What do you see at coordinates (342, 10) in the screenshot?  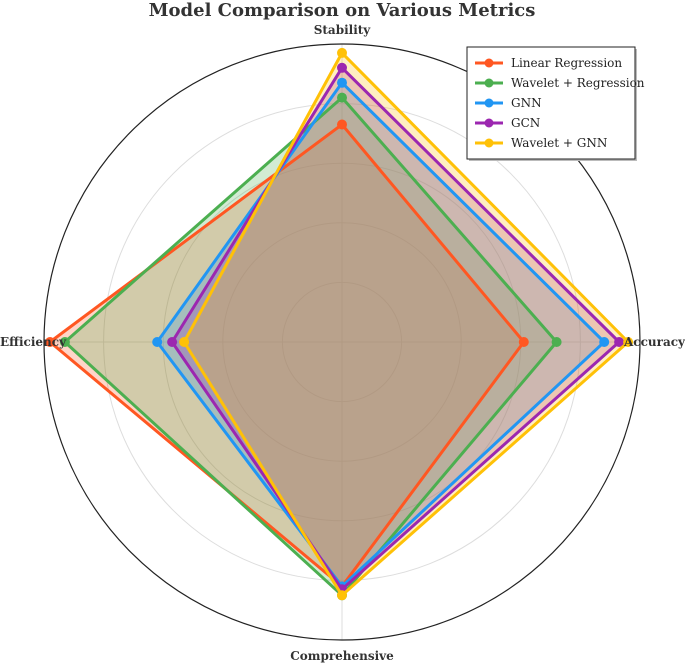 I see `chart-title: Model Comparison on Various Metrics` at bounding box center [342, 10].